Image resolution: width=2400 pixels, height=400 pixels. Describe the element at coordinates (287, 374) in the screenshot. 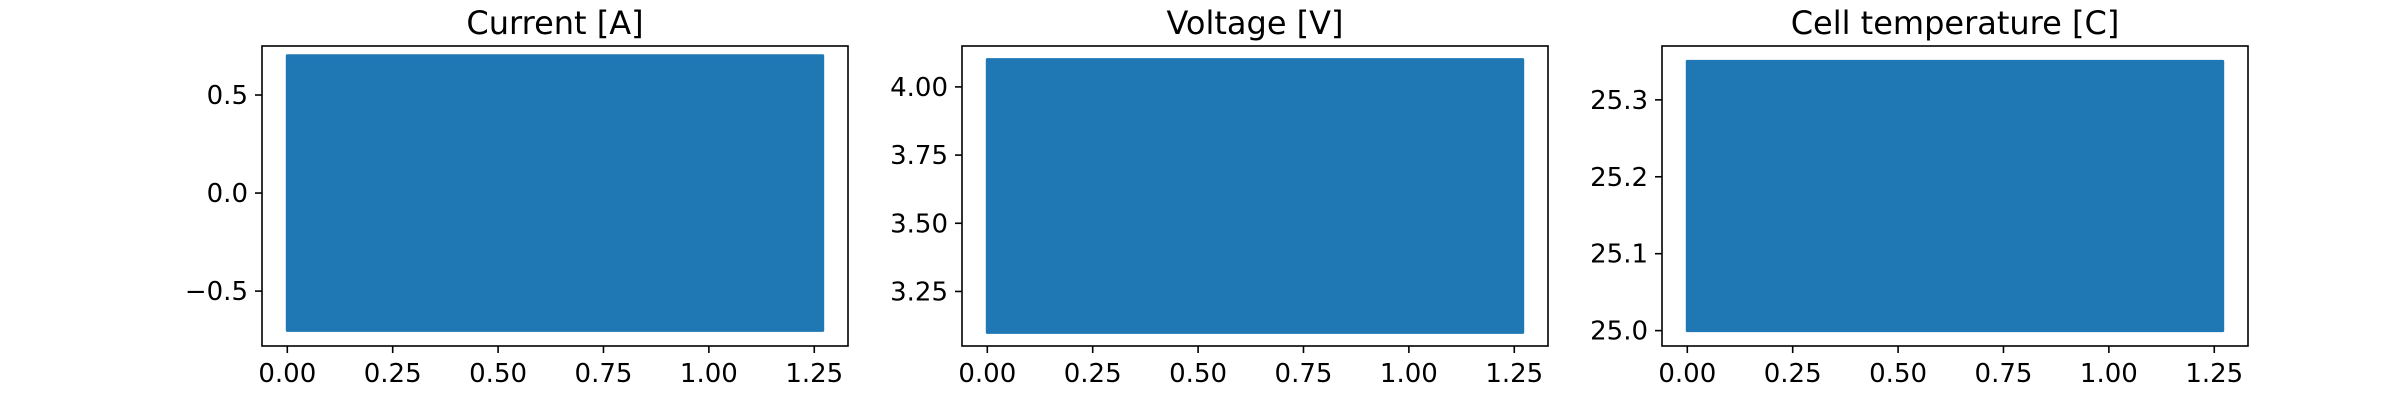

I see `current-x-tick-label: 0.00` at that location.